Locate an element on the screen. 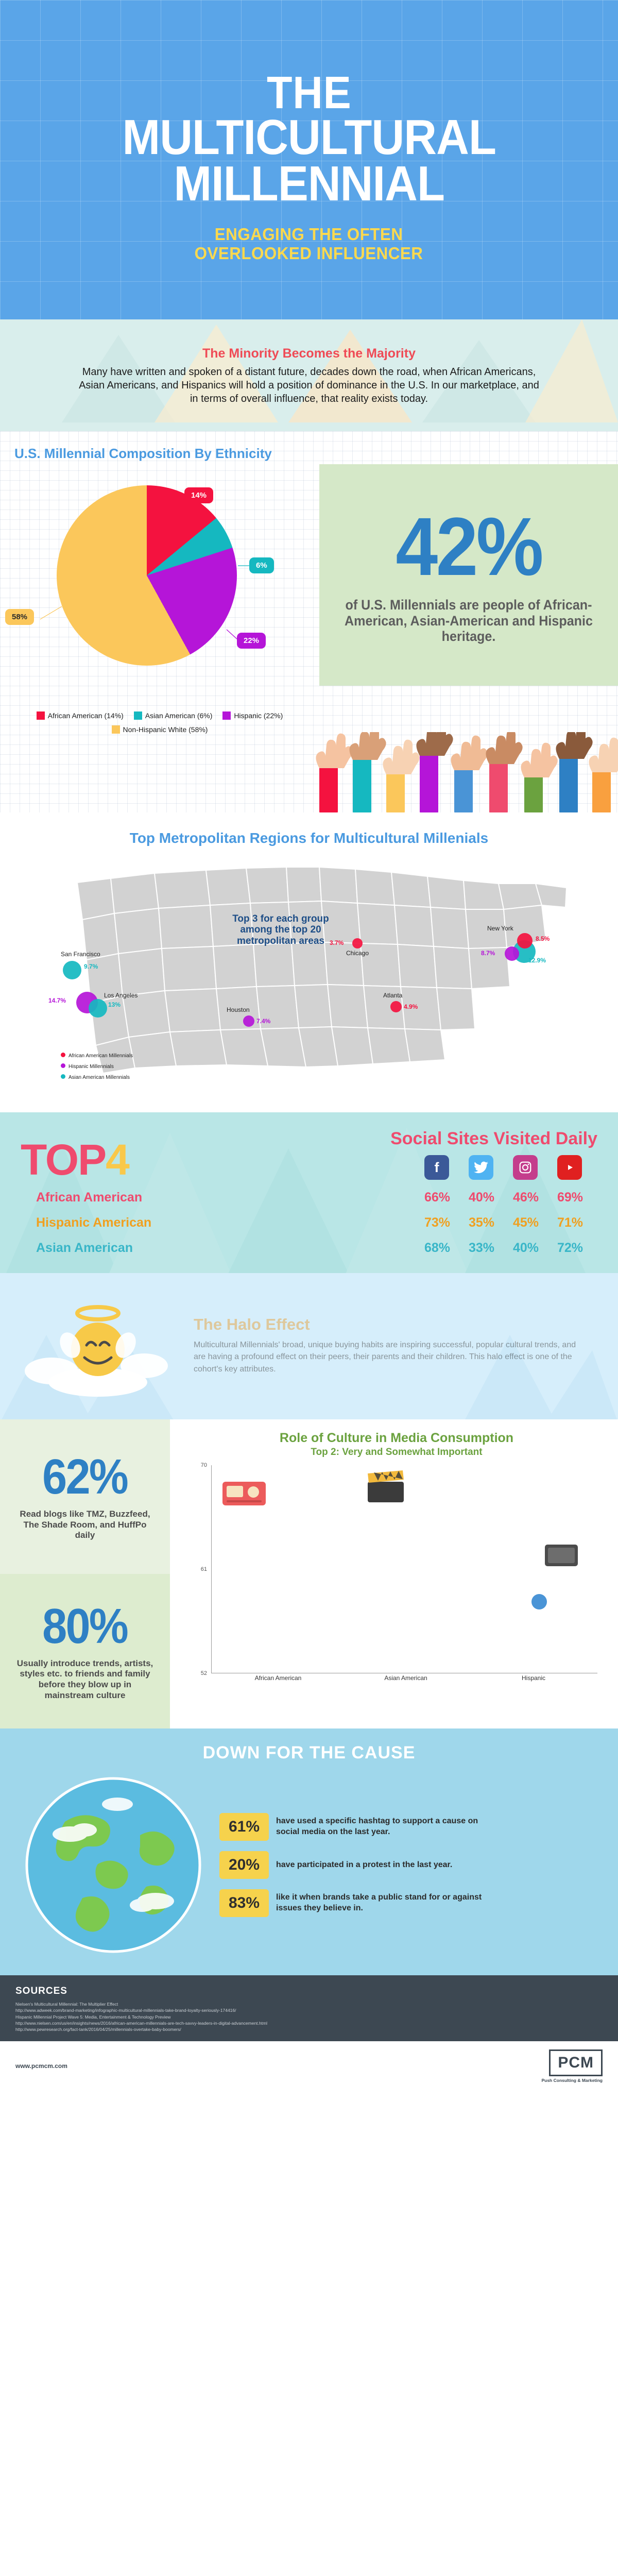 The width and height of the screenshot is (618, 2576). map-city-label-san-francisco: San Francisco is located at coordinates (81, 954).